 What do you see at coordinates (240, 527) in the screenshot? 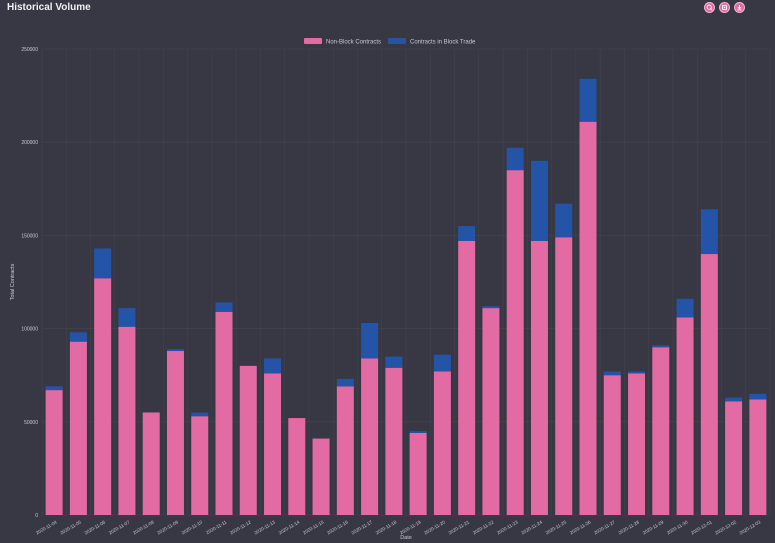
I see `x-tick-label: 2020-11-12` at bounding box center [240, 527].